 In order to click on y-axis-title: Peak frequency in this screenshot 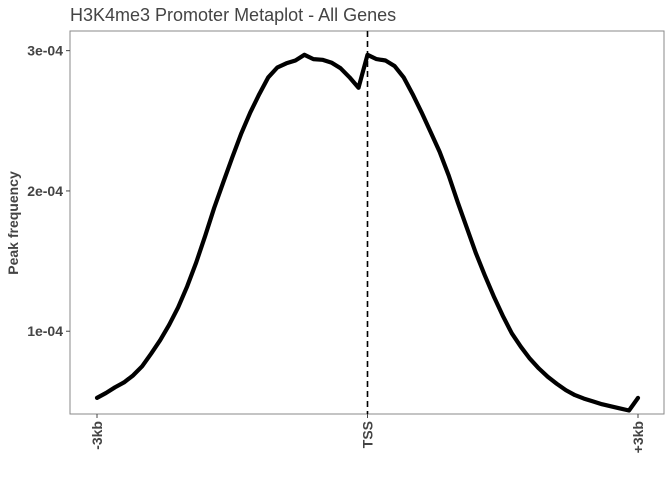, I will do `click(13, 223)`.